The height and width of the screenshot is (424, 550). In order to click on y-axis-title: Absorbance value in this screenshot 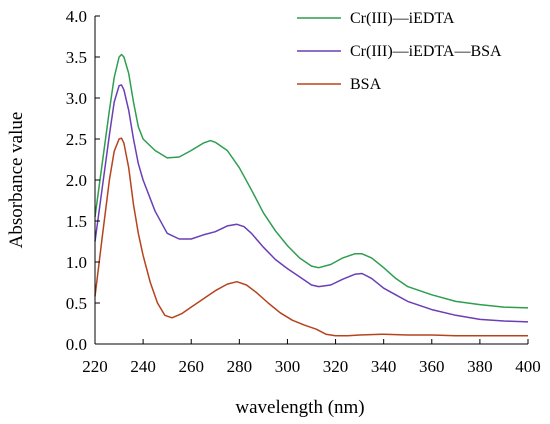, I will do `click(16, 180)`.